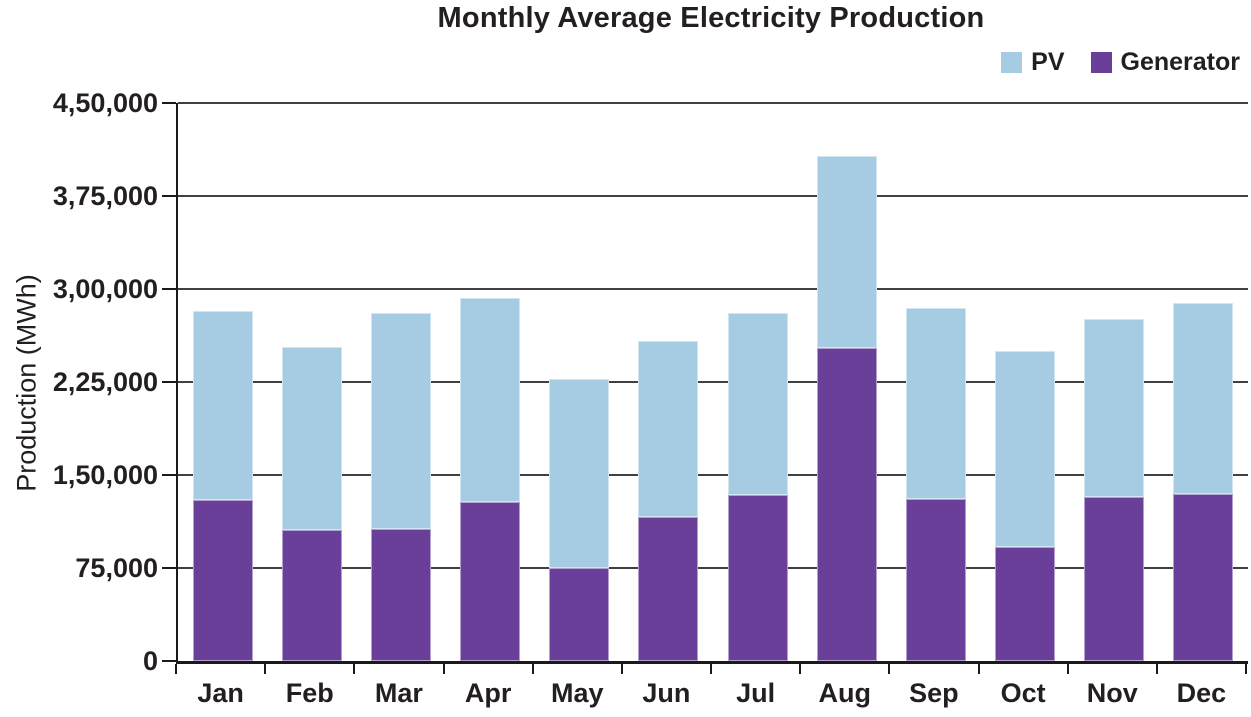 This screenshot has width=1251, height=717. I want to click on x-label-dec: Dec, so click(1201, 693).